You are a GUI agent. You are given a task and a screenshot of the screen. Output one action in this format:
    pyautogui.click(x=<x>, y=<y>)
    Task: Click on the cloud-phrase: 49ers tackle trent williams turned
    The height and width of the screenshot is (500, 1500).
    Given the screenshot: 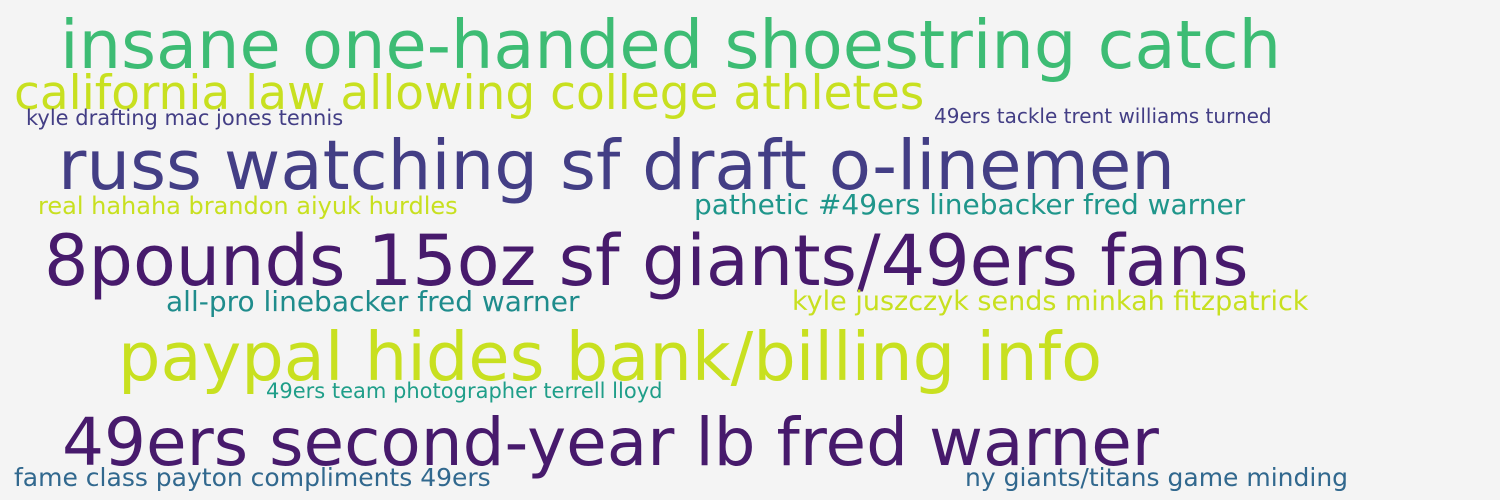 What is the action you would take?
    pyautogui.click(x=1103, y=116)
    